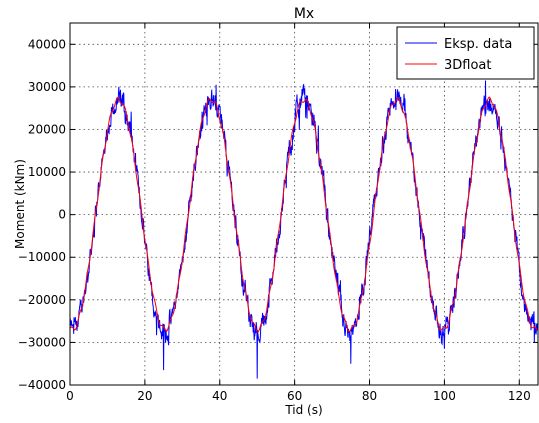 The image size is (539, 423). Describe the element at coordinates (47, 87) in the screenshot. I see `y-tick-label: 30000` at that location.